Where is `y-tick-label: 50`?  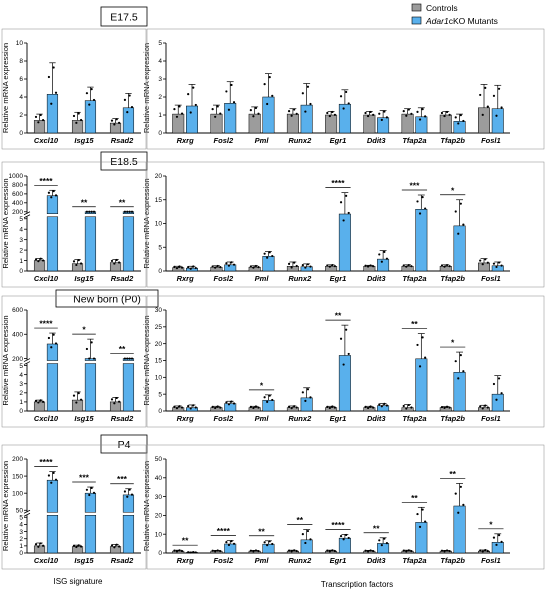
y-tick-label: 50 is located at coordinates (159, 459).